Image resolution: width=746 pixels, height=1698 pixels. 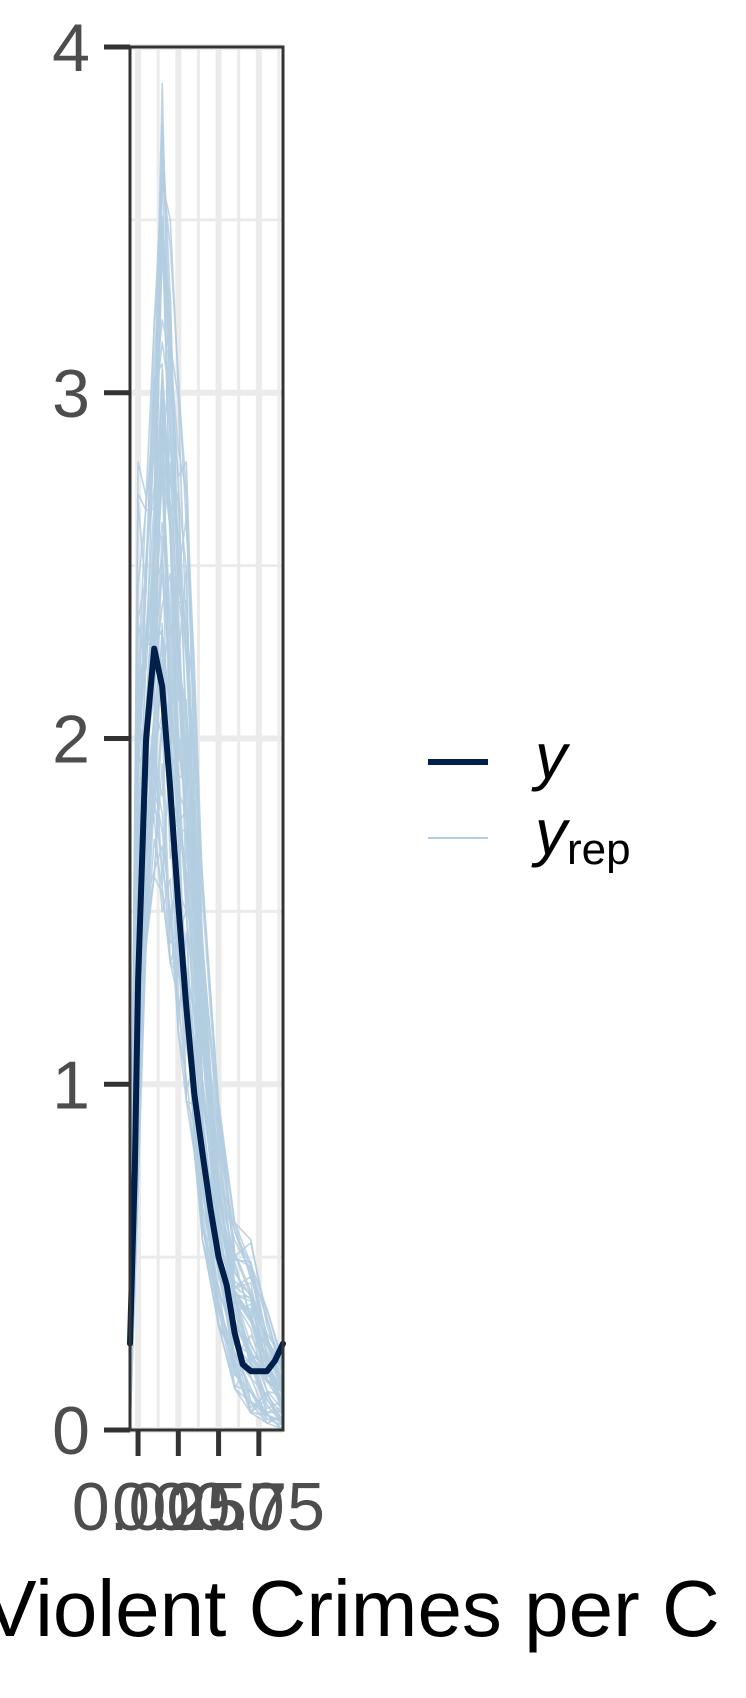 What do you see at coordinates (259, 1507) in the screenshot?
I see `x-tick-label: 0.75` at bounding box center [259, 1507].